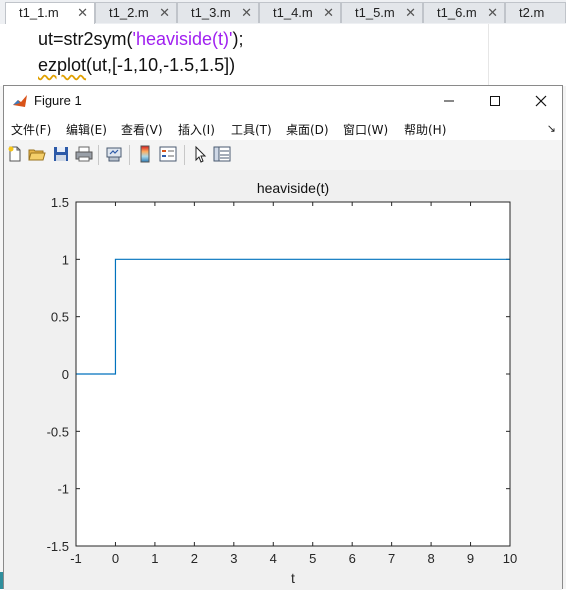 The height and width of the screenshot is (593, 566). I want to click on x-tick-label: 7, so click(391, 558).